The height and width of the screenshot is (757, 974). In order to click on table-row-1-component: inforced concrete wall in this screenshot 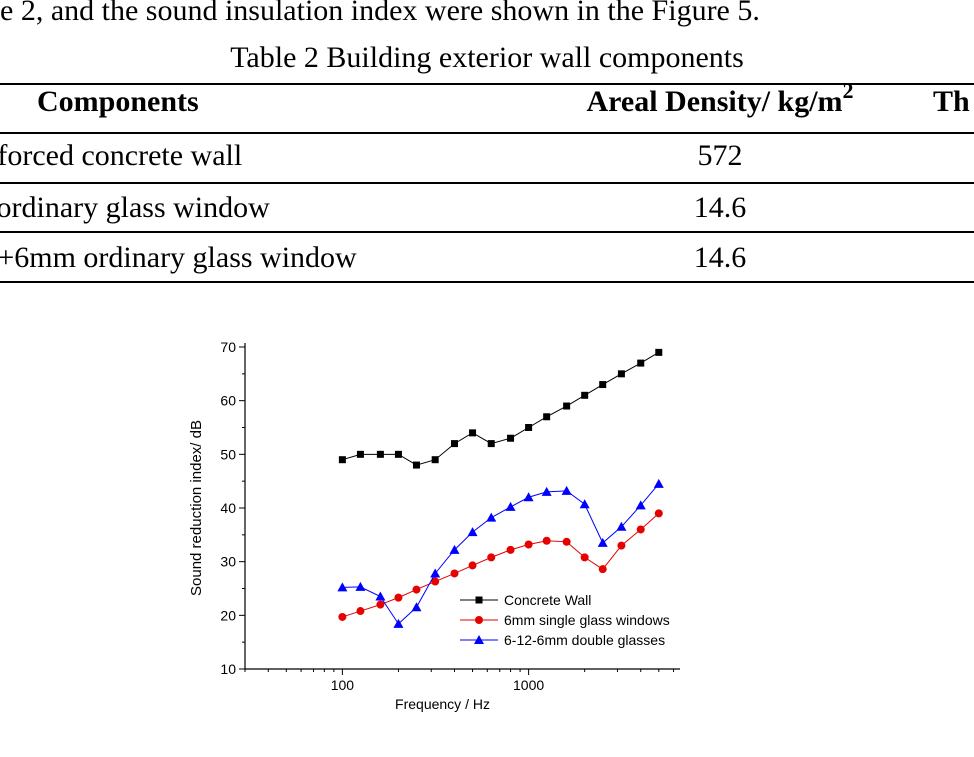, I will do `click(121, 155)`.